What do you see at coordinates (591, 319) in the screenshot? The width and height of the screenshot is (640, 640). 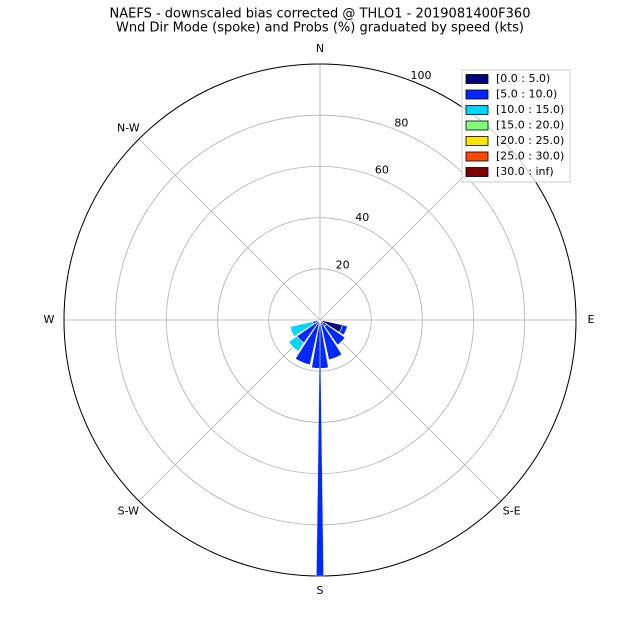 I see `direction-label: E` at bounding box center [591, 319].